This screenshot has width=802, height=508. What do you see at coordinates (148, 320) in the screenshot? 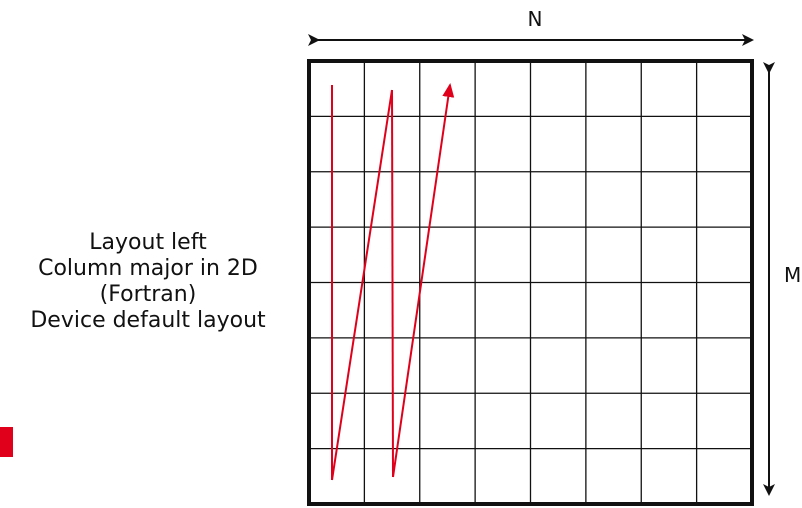
I see `caption-line: Device default layout` at bounding box center [148, 320].